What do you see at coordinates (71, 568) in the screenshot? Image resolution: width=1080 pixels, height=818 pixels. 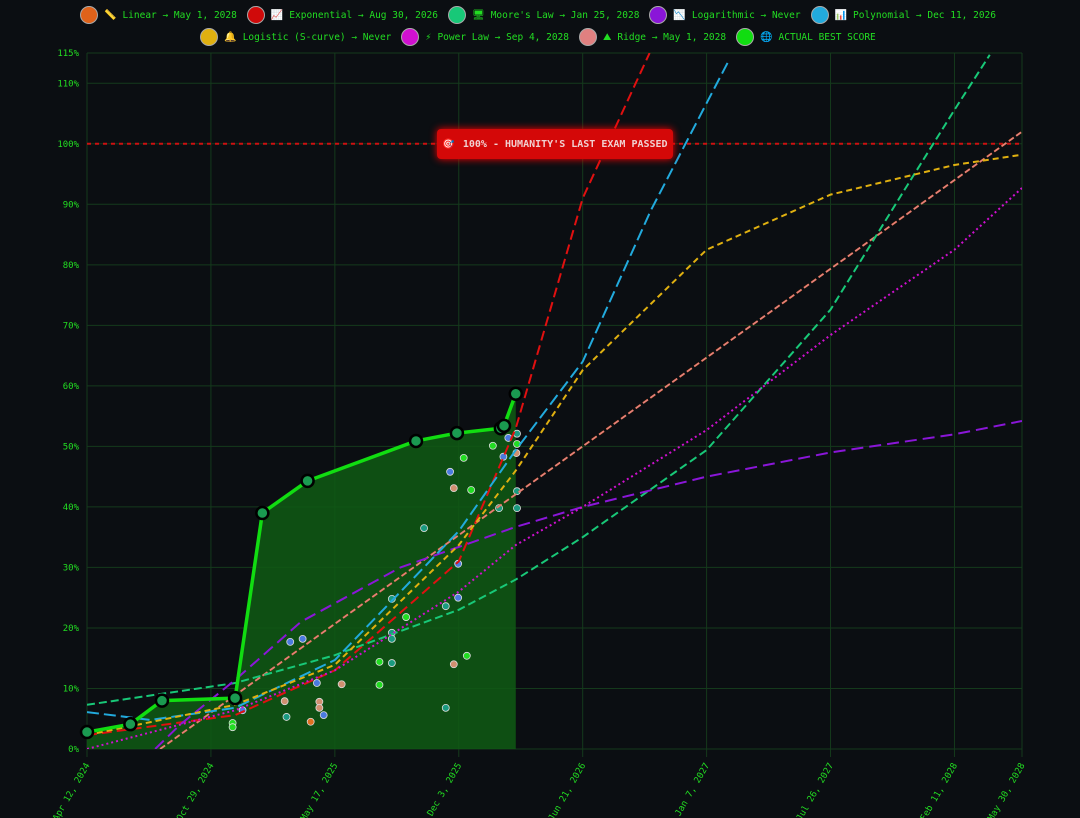 I see `y-tick-label: 30%` at bounding box center [71, 568].